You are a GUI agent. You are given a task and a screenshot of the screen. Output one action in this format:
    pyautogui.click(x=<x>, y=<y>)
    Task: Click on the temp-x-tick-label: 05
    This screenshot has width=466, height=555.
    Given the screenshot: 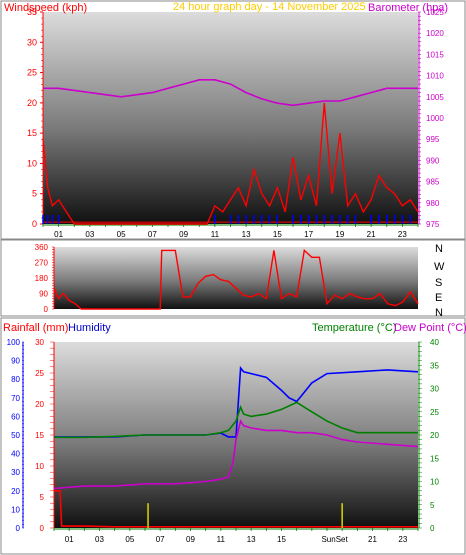 What is the action you would take?
    pyautogui.click(x=129, y=539)
    